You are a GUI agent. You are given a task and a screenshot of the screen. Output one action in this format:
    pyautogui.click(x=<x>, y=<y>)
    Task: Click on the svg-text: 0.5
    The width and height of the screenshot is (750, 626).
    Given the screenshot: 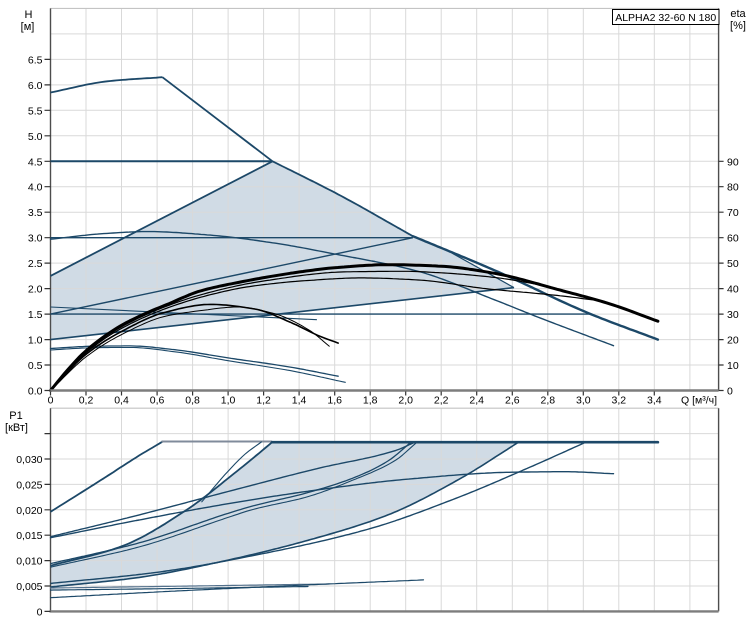 What is the action you would take?
    pyautogui.click(x=35, y=366)
    